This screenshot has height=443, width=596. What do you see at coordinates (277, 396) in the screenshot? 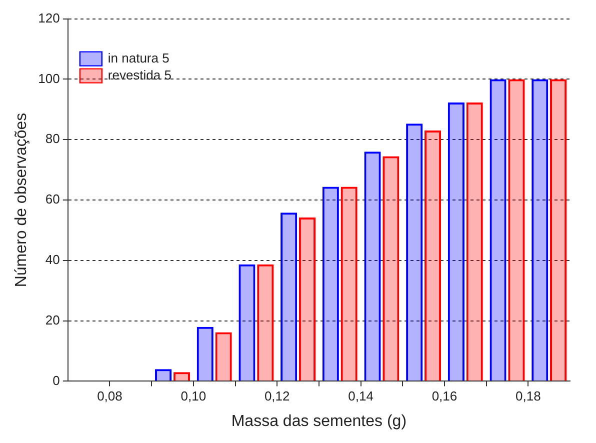
I see `x-tick-label: 0,12` at bounding box center [277, 396].